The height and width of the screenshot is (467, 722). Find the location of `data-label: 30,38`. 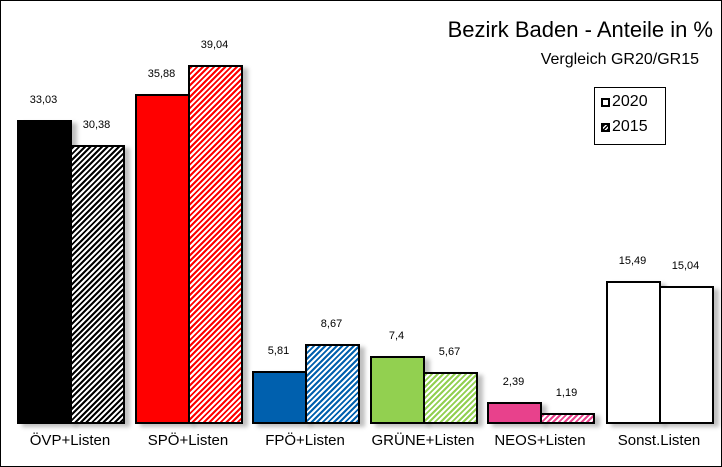

data-label: 30,38 is located at coordinates (96, 125).